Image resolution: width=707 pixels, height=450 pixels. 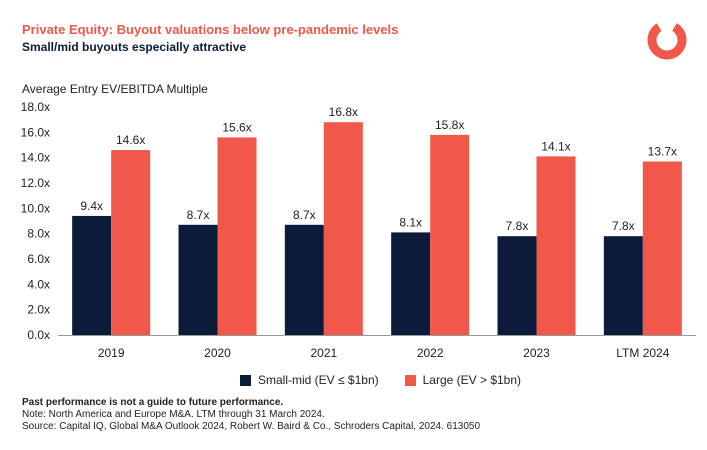 What do you see at coordinates (662, 151) in the screenshot?
I see `data-label-large: 13.7x` at bounding box center [662, 151].